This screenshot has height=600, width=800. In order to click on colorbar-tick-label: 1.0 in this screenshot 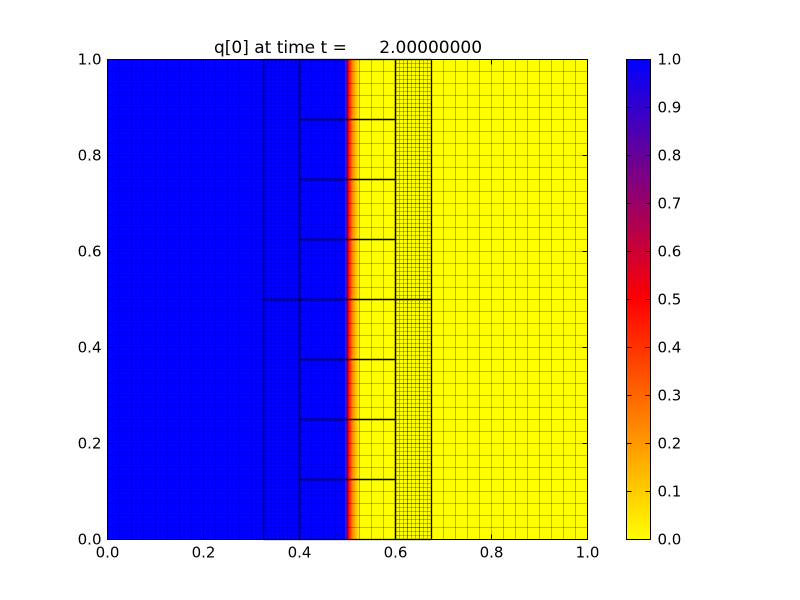, I will do `click(670, 60)`.